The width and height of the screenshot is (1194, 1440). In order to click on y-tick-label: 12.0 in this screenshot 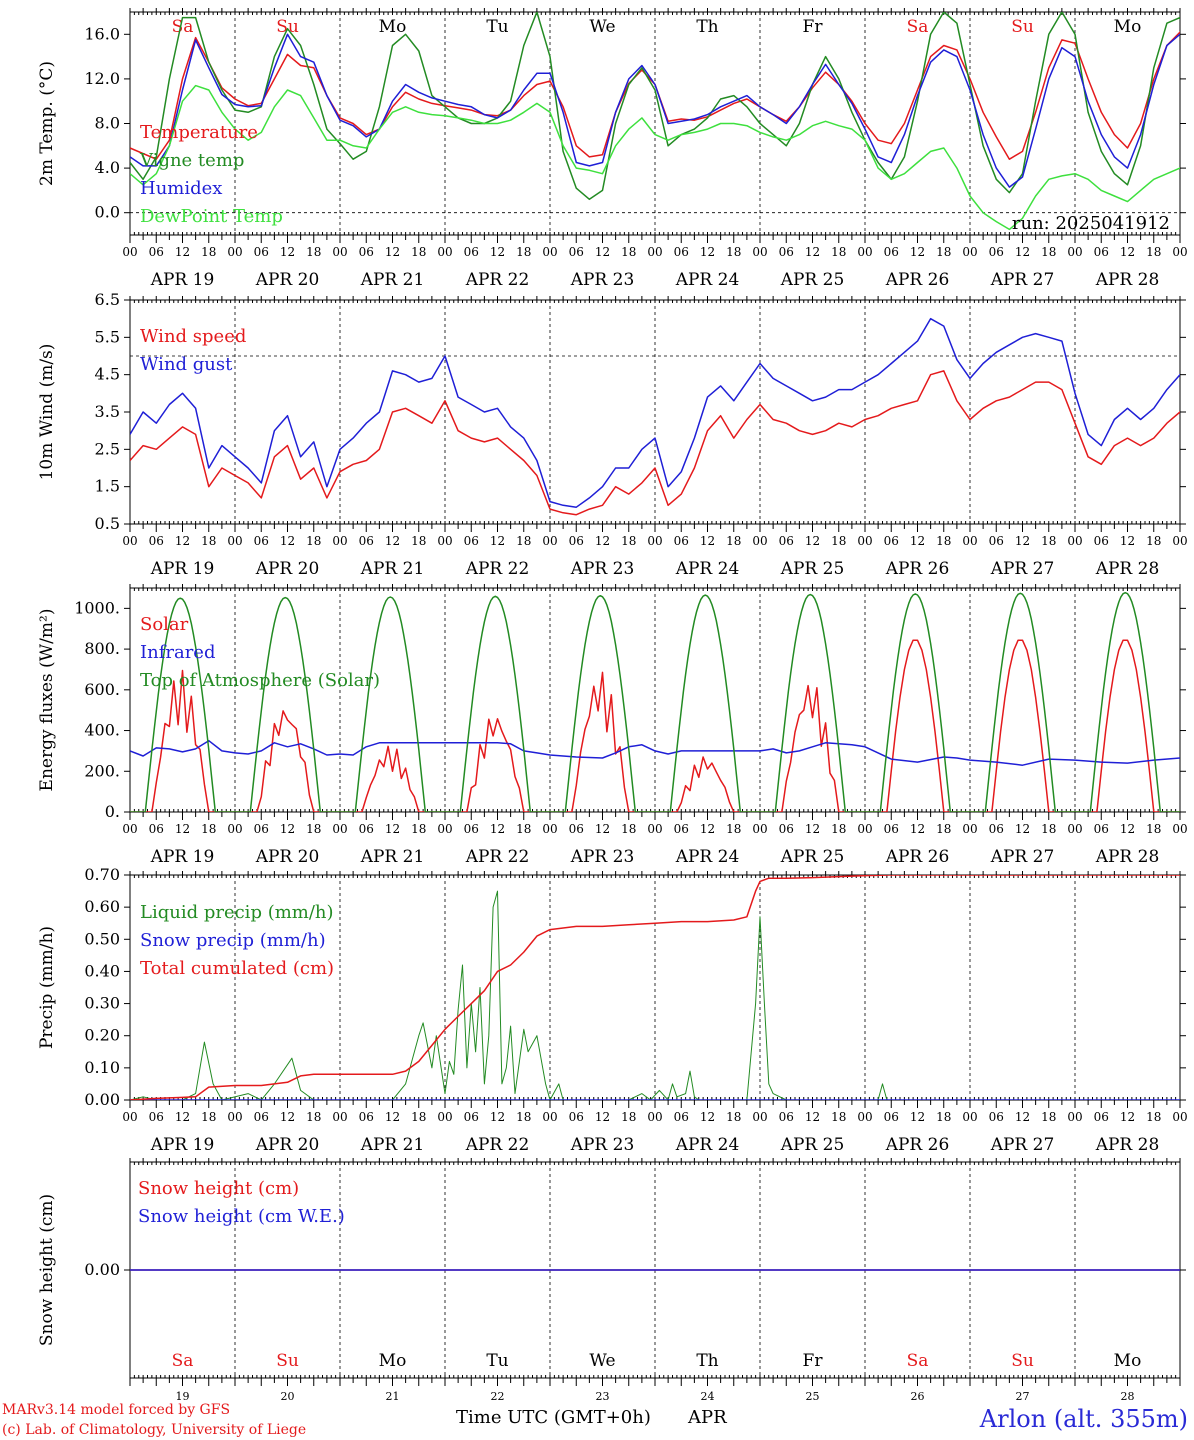, I will do `click(102, 78)`.